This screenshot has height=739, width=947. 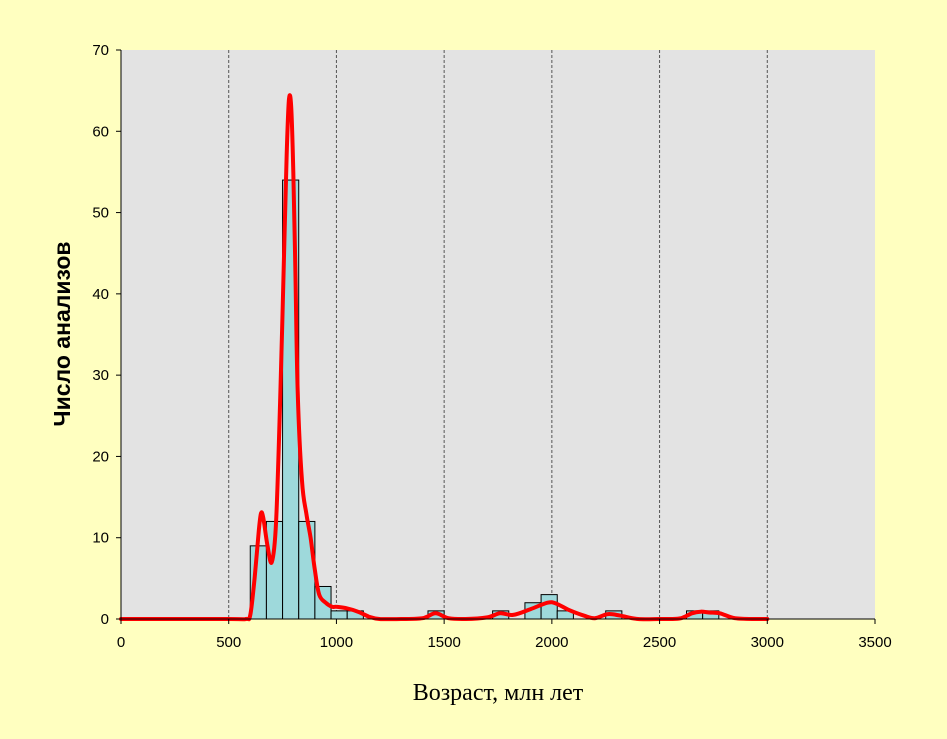 What do you see at coordinates (100, 456) in the screenshot?
I see `y-tick-label: 20` at bounding box center [100, 456].